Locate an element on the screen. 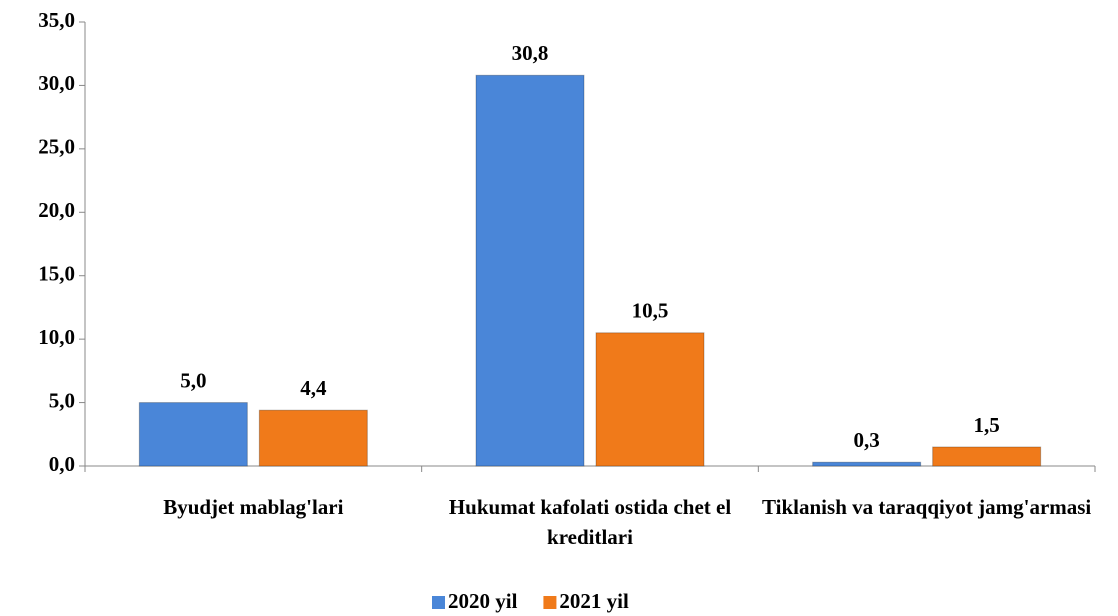 The width and height of the screenshot is (1118, 616). y-tick-label: 0,0 is located at coordinates (62, 464).